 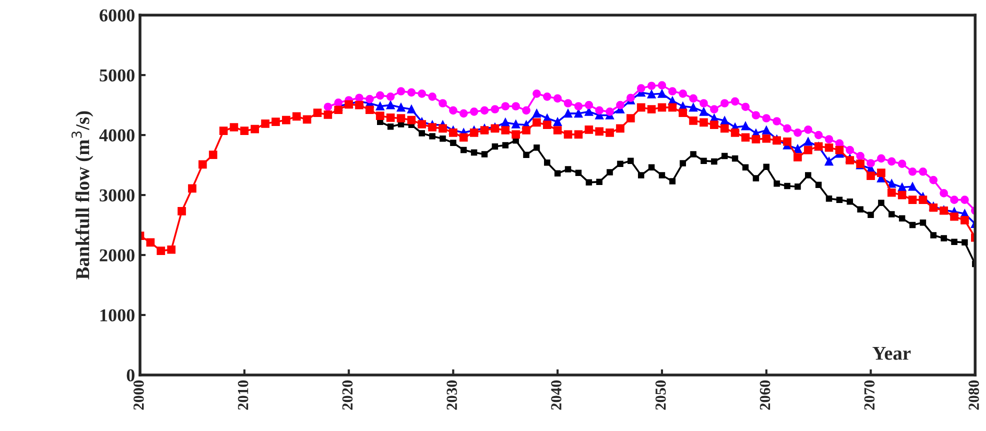 What do you see at coordinates (117, 255) in the screenshot?
I see `y-tick-label: 2000` at bounding box center [117, 255].